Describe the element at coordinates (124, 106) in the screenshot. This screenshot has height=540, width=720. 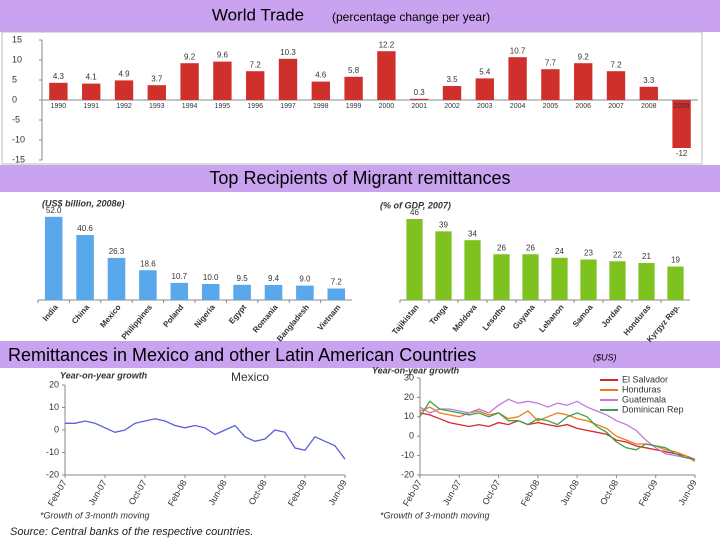
I see `x-tick-label: 1992` at that location.